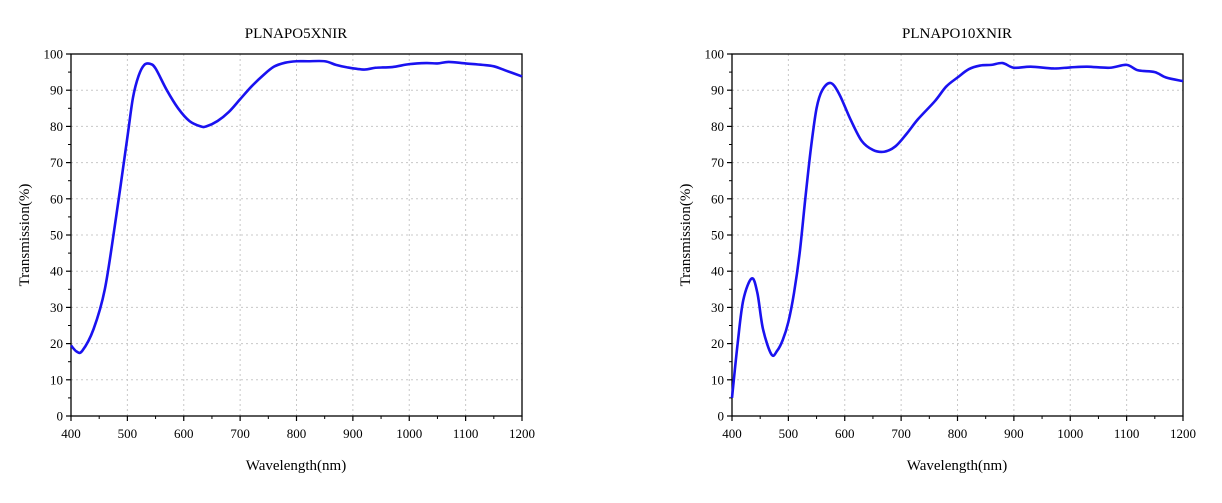  What do you see at coordinates (957, 34) in the screenshot?
I see `chart-title: PLNAPO10XNIR` at bounding box center [957, 34].